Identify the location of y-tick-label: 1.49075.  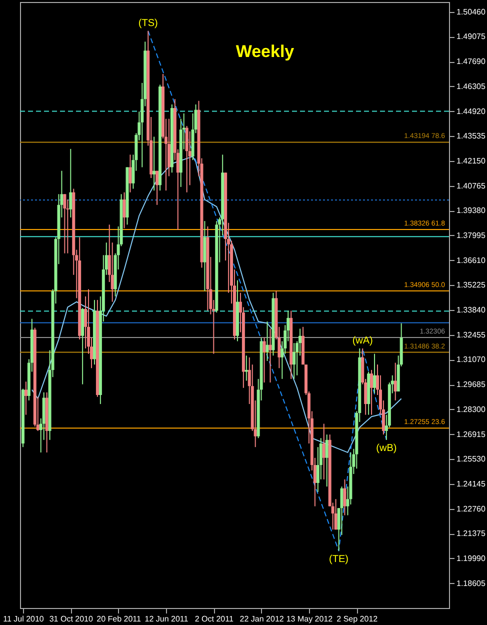
(471, 37).